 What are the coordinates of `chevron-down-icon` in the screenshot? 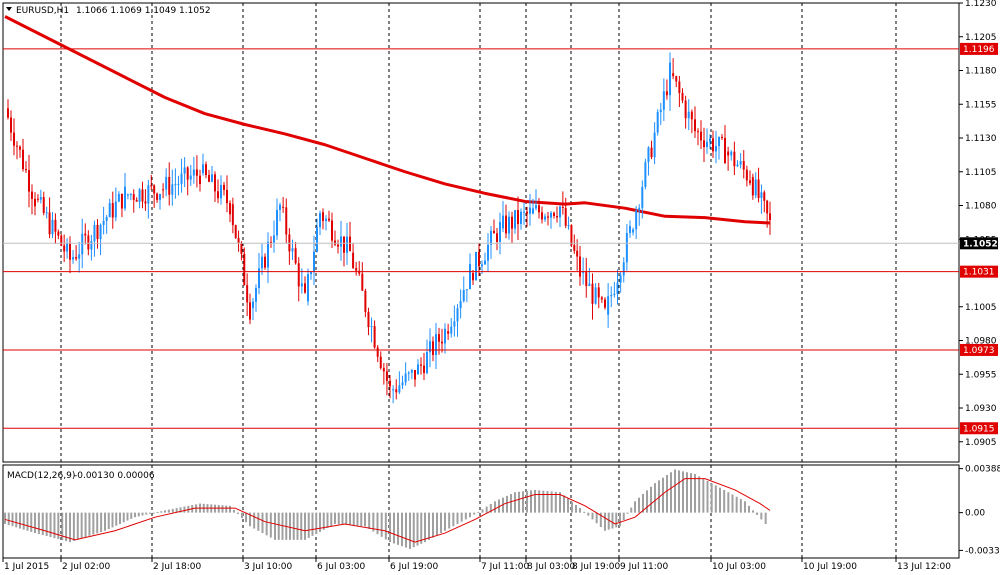 It's located at (9, 9).